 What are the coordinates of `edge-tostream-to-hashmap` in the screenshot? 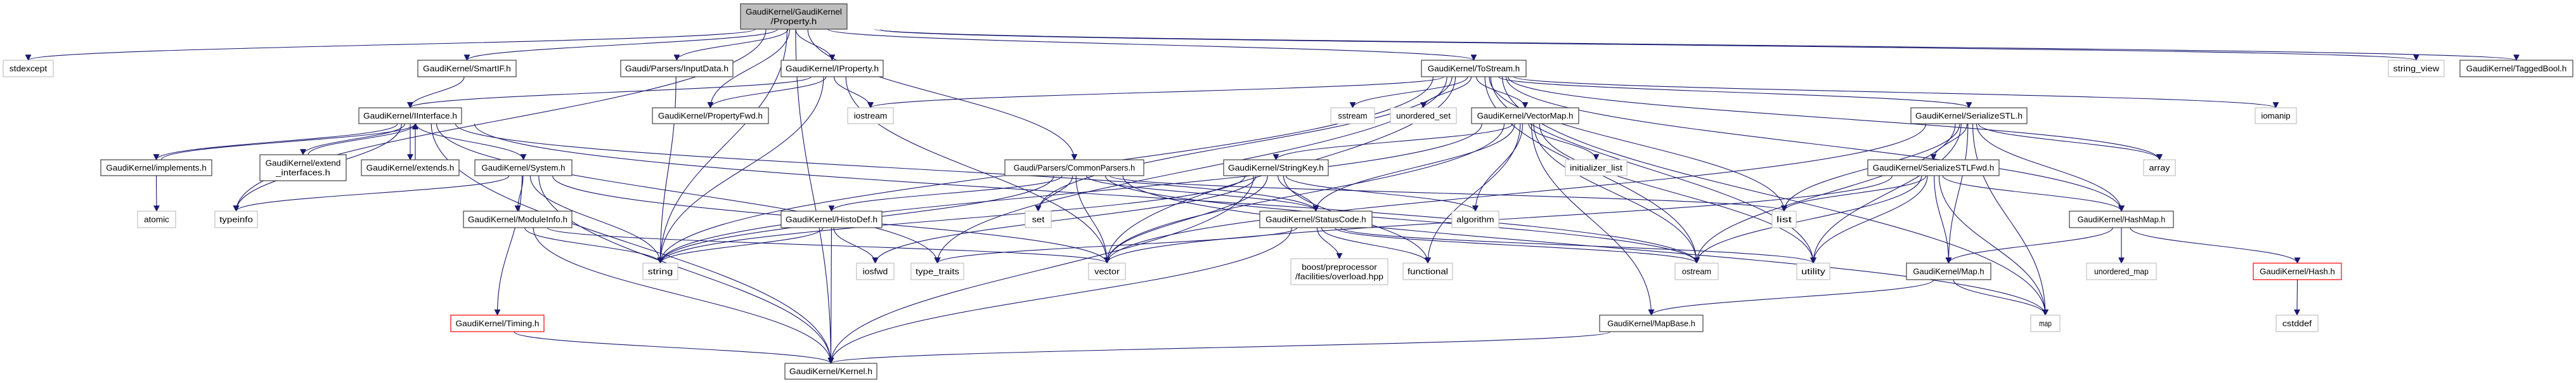 It's located at (1815, 144).